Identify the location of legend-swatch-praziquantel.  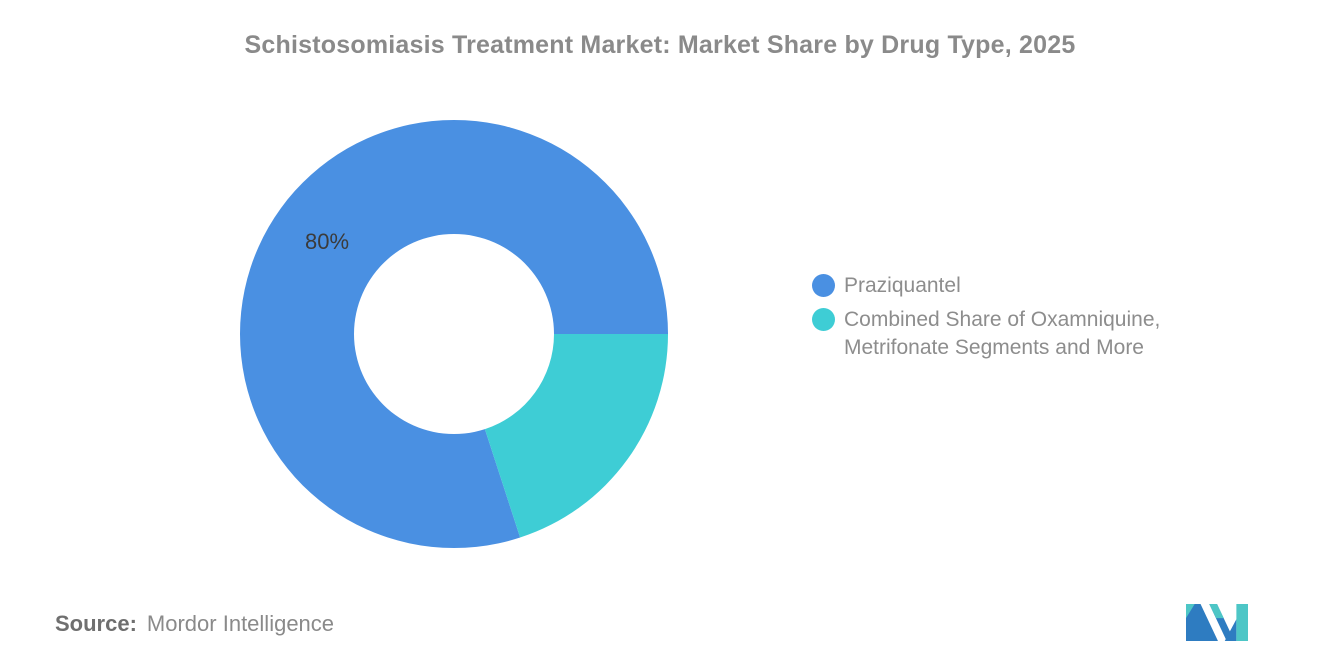
(823, 285).